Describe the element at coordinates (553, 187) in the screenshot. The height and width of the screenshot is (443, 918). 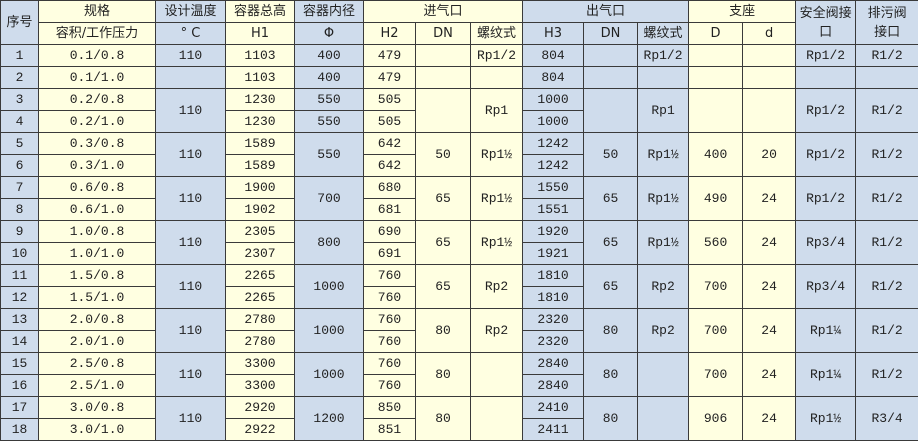
I see `cell-outlet-h3: 1550` at that location.